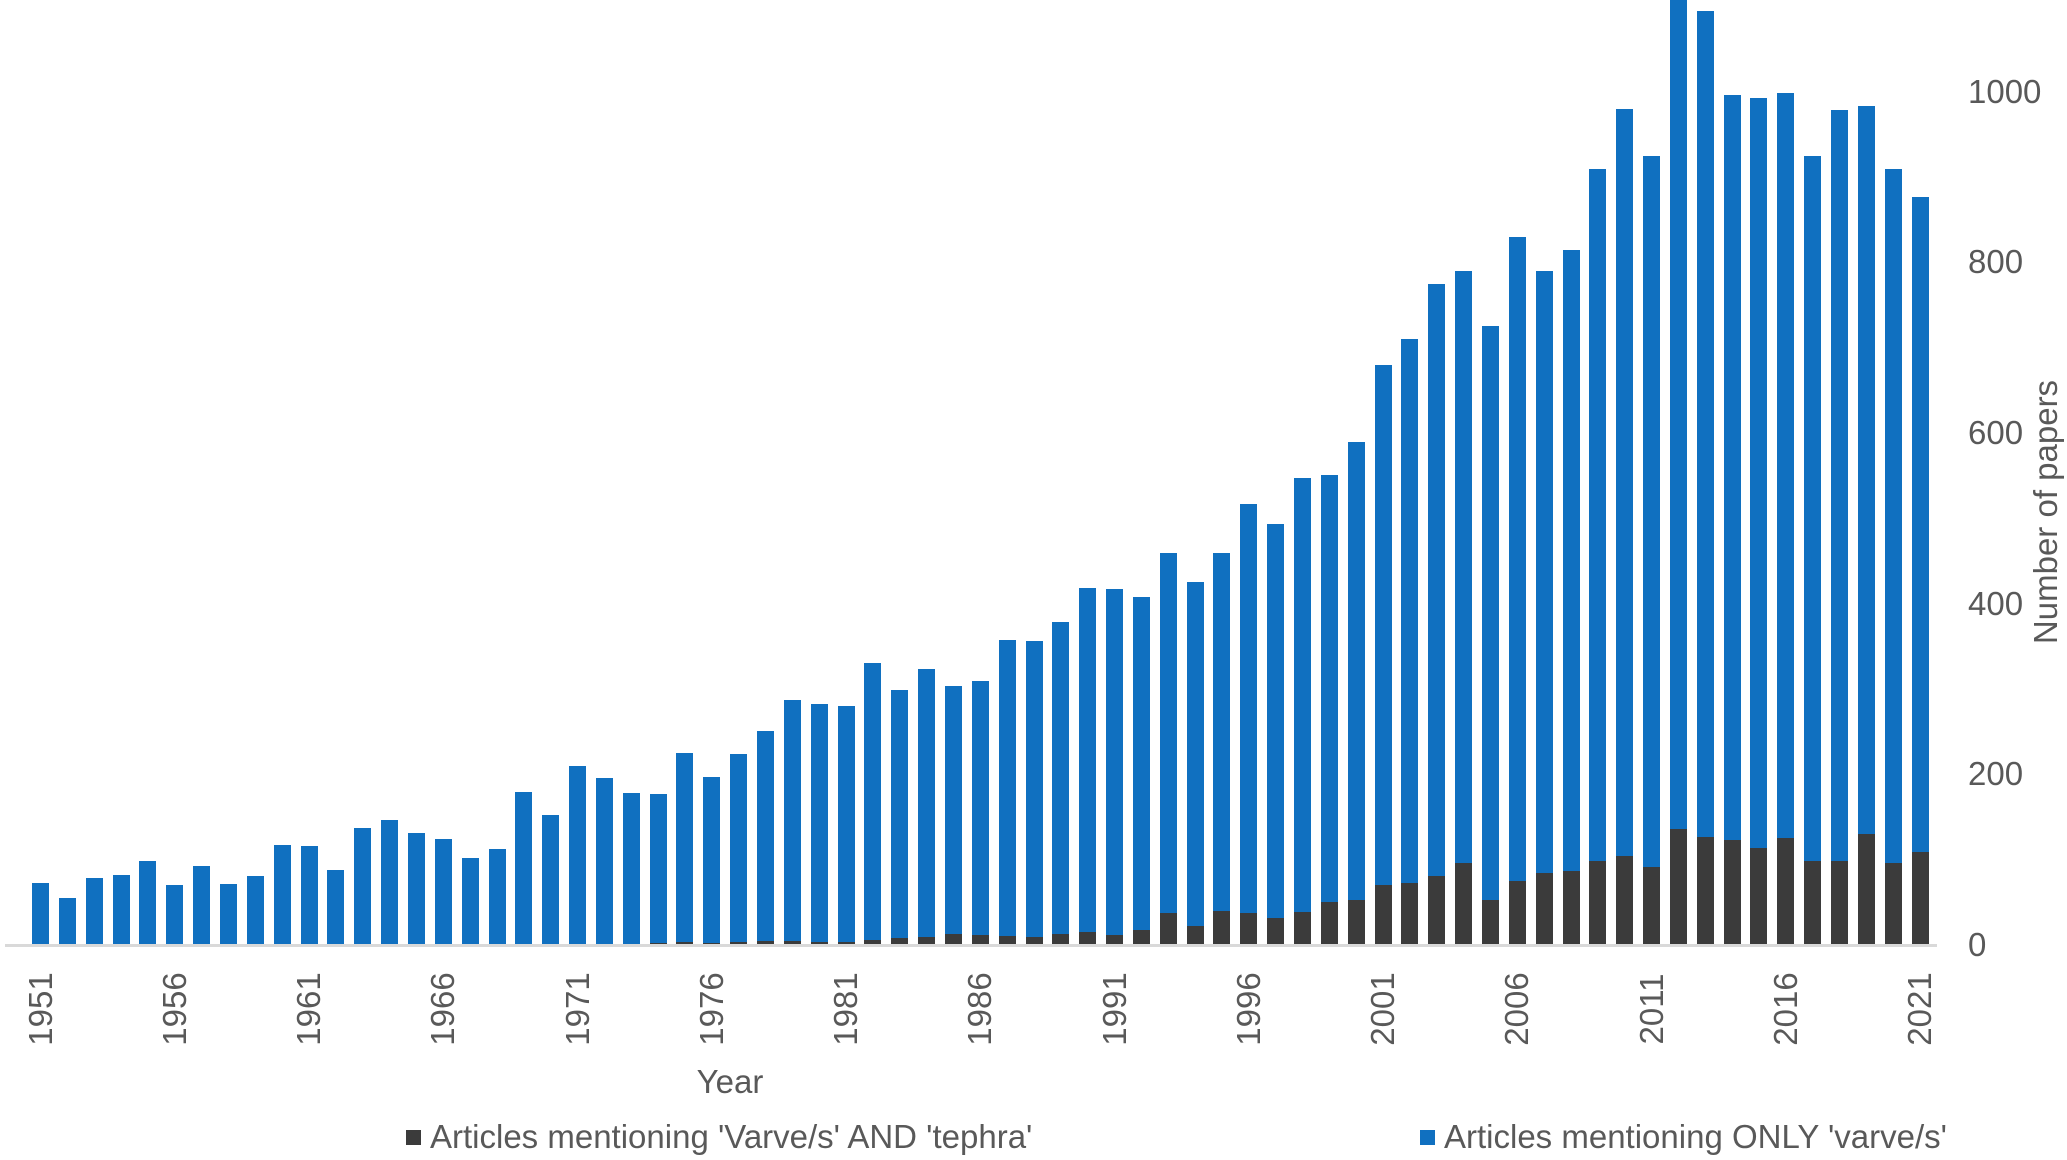  What do you see at coordinates (1571, 597) in the screenshot?
I see `bar-2008` at bounding box center [1571, 597].